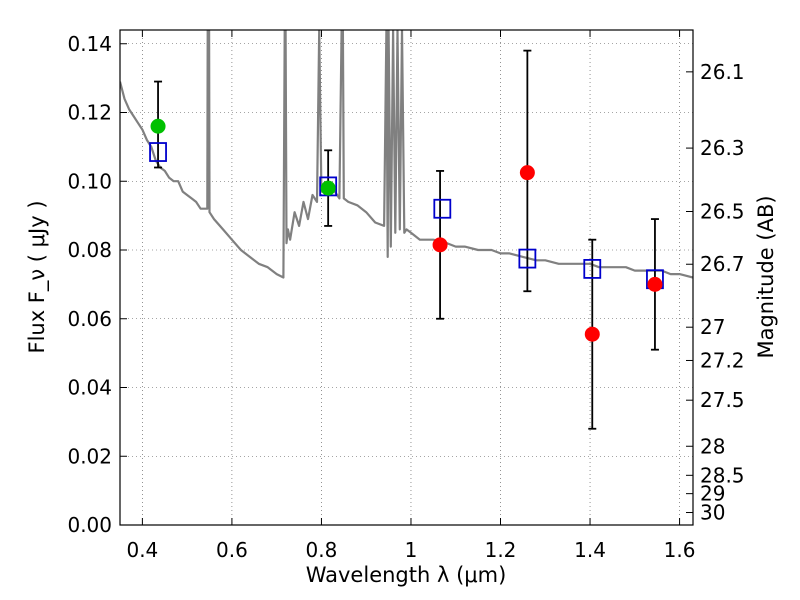 The image size is (800, 600). What do you see at coordinates (722, 211) in the screenshot?
I see `y2-tick-label: 26.5` at bounding box center [722, 211].